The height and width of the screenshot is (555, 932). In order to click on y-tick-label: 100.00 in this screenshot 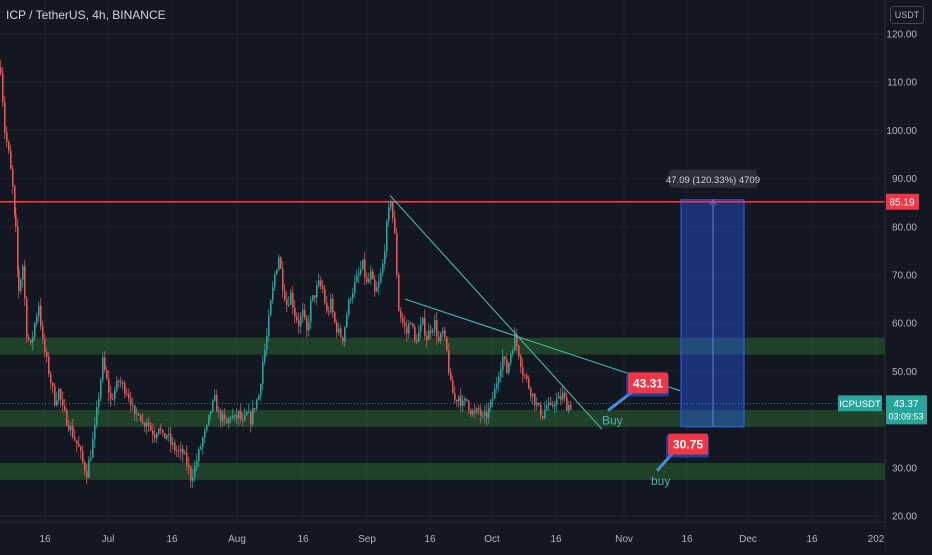, I will do `click(901, 131)`.